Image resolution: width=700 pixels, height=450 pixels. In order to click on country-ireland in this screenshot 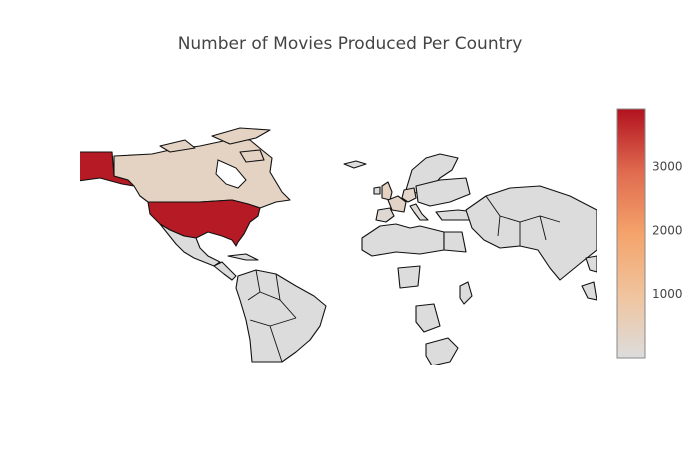, I will do `click(377, 190)`.